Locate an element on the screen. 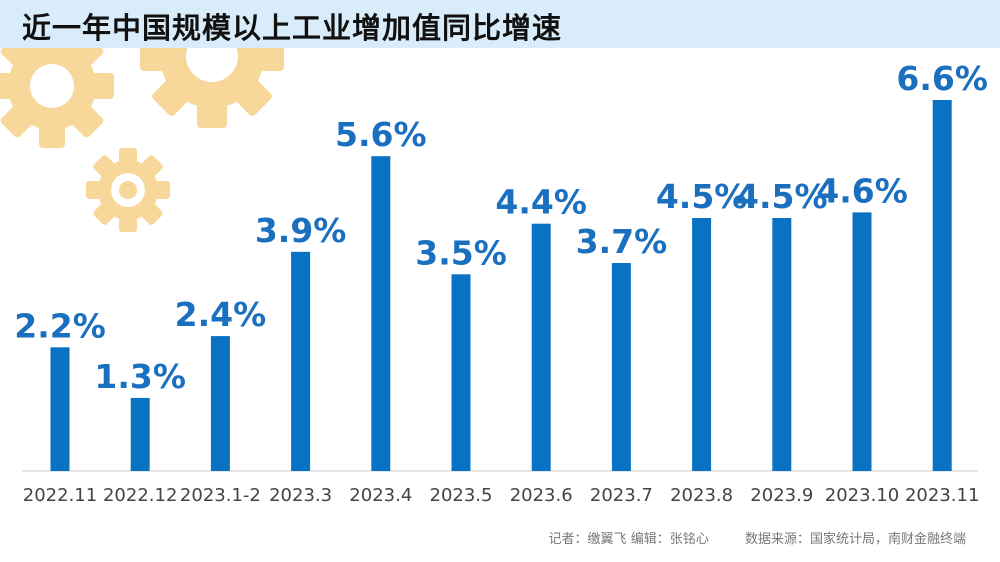  bar-2023.7 is located at coordinates (621, 367).